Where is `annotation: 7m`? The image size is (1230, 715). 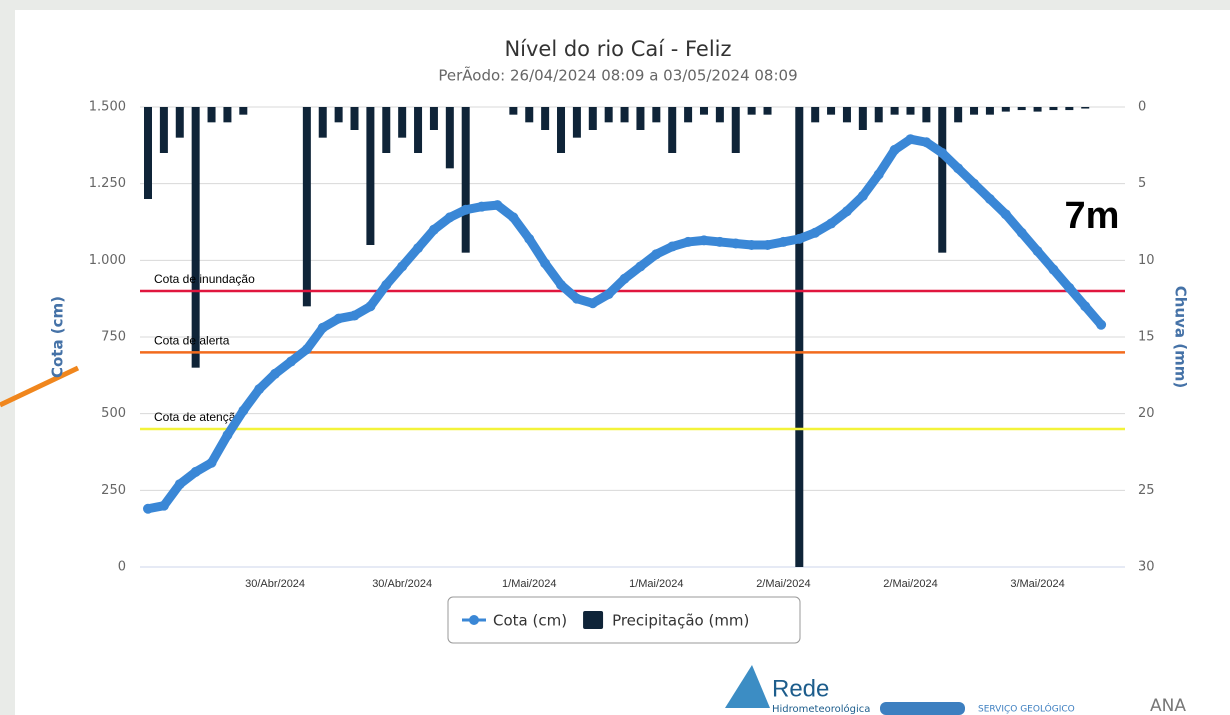
annotation: 7m is located at coordinates (1092, 216).